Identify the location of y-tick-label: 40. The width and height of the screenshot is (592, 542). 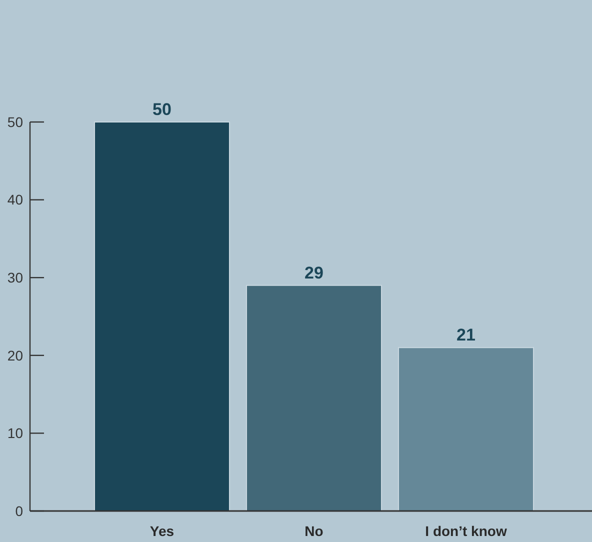
(15, 200).